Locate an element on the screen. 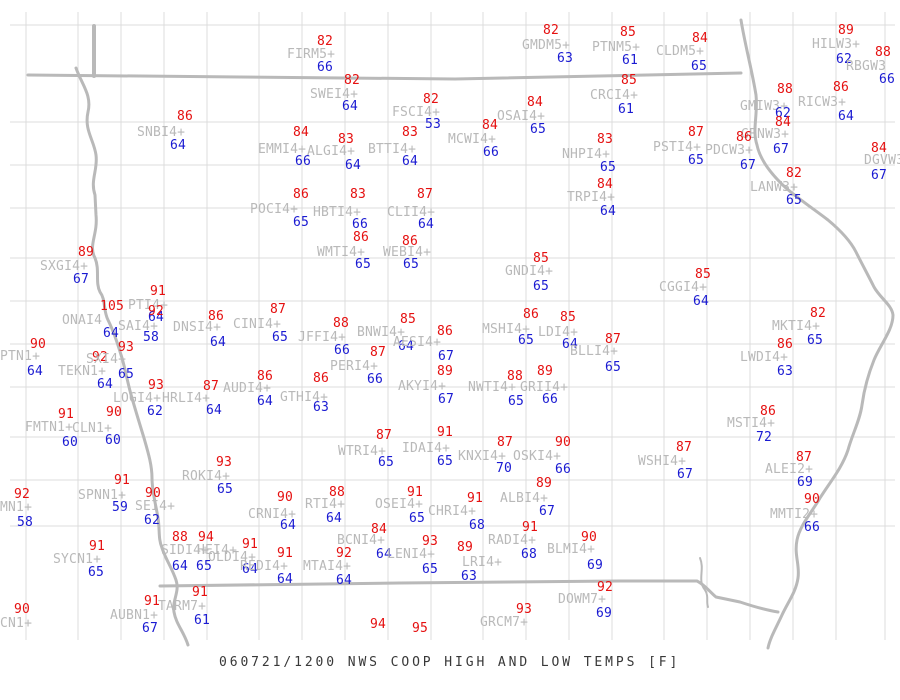  station-id: RBGW3 is located at coordinates (866, 66).